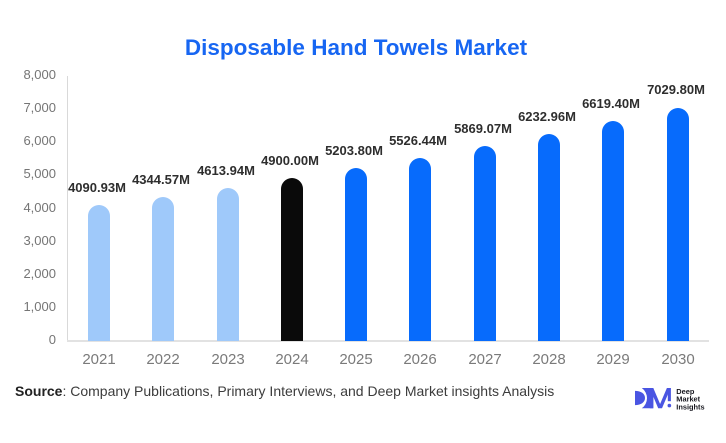 This screenshot has width=726, height=443. I want to click on svg-text: Deep, so click(685, 392).